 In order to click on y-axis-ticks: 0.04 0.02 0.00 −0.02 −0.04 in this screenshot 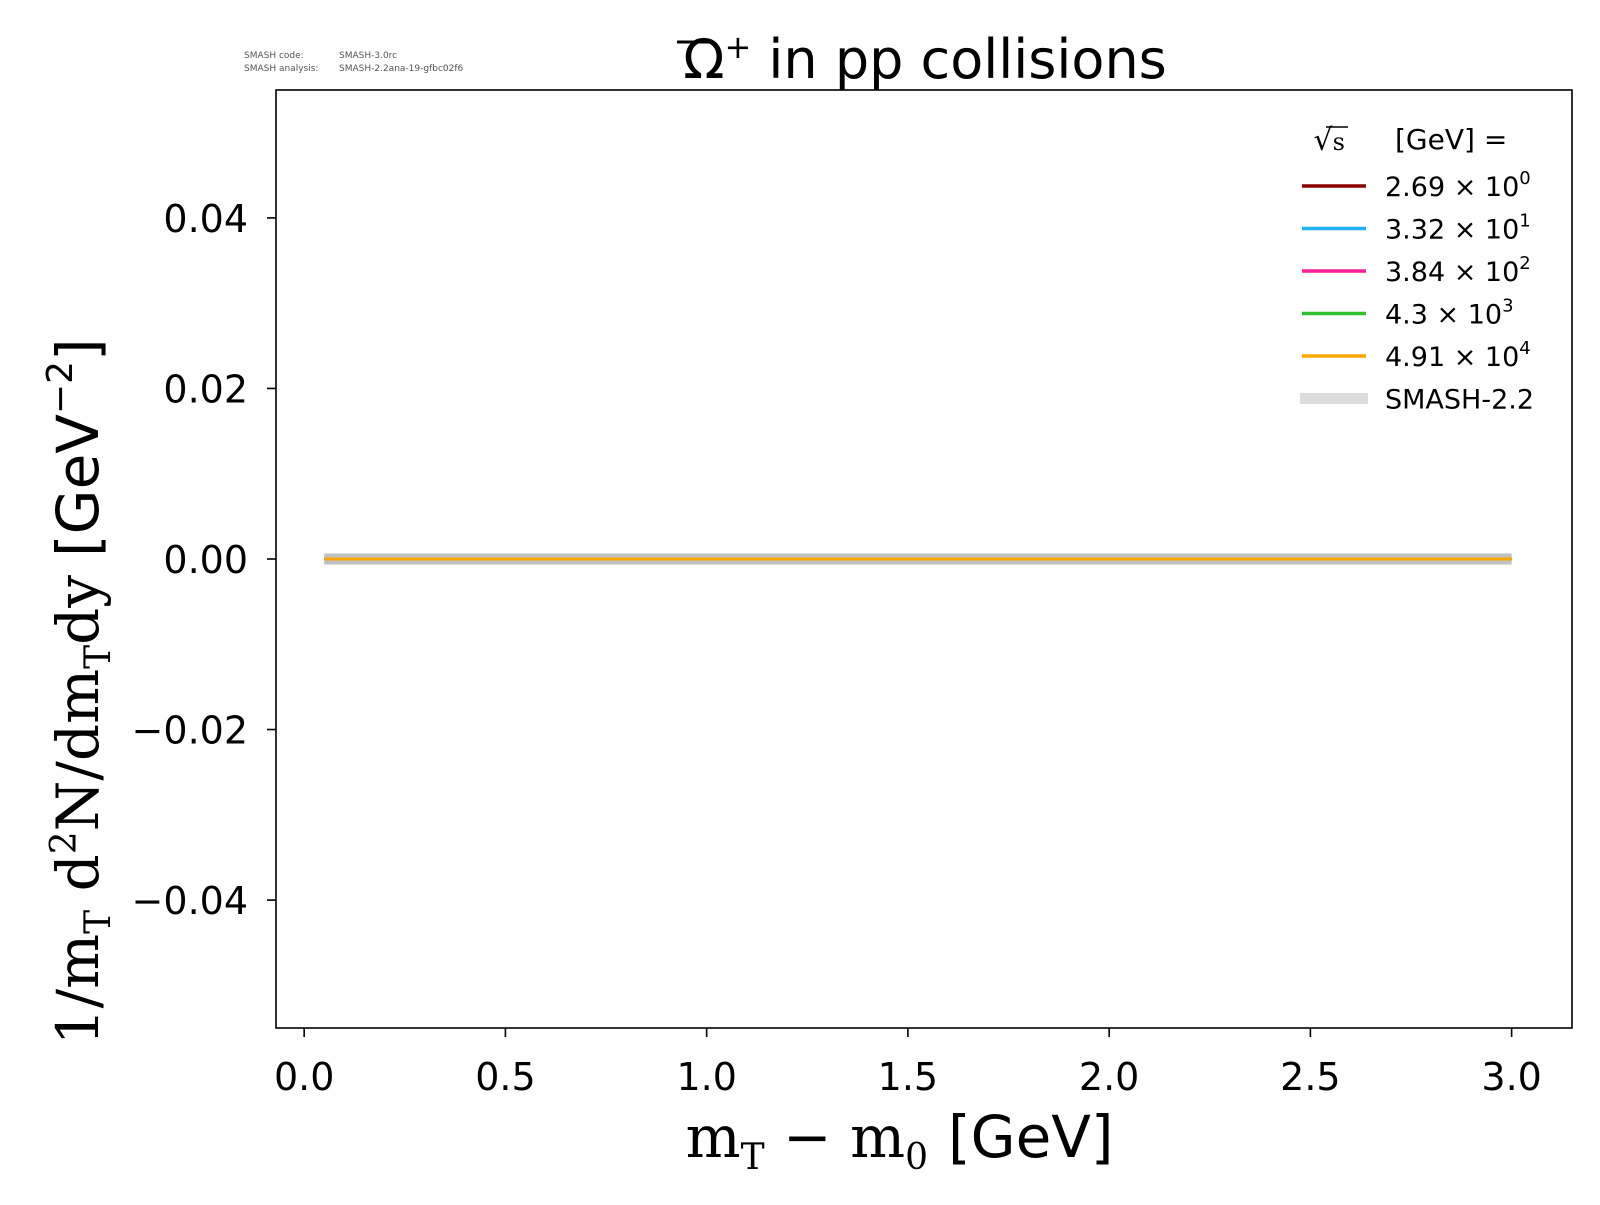, I will do `click(204, 560)`.